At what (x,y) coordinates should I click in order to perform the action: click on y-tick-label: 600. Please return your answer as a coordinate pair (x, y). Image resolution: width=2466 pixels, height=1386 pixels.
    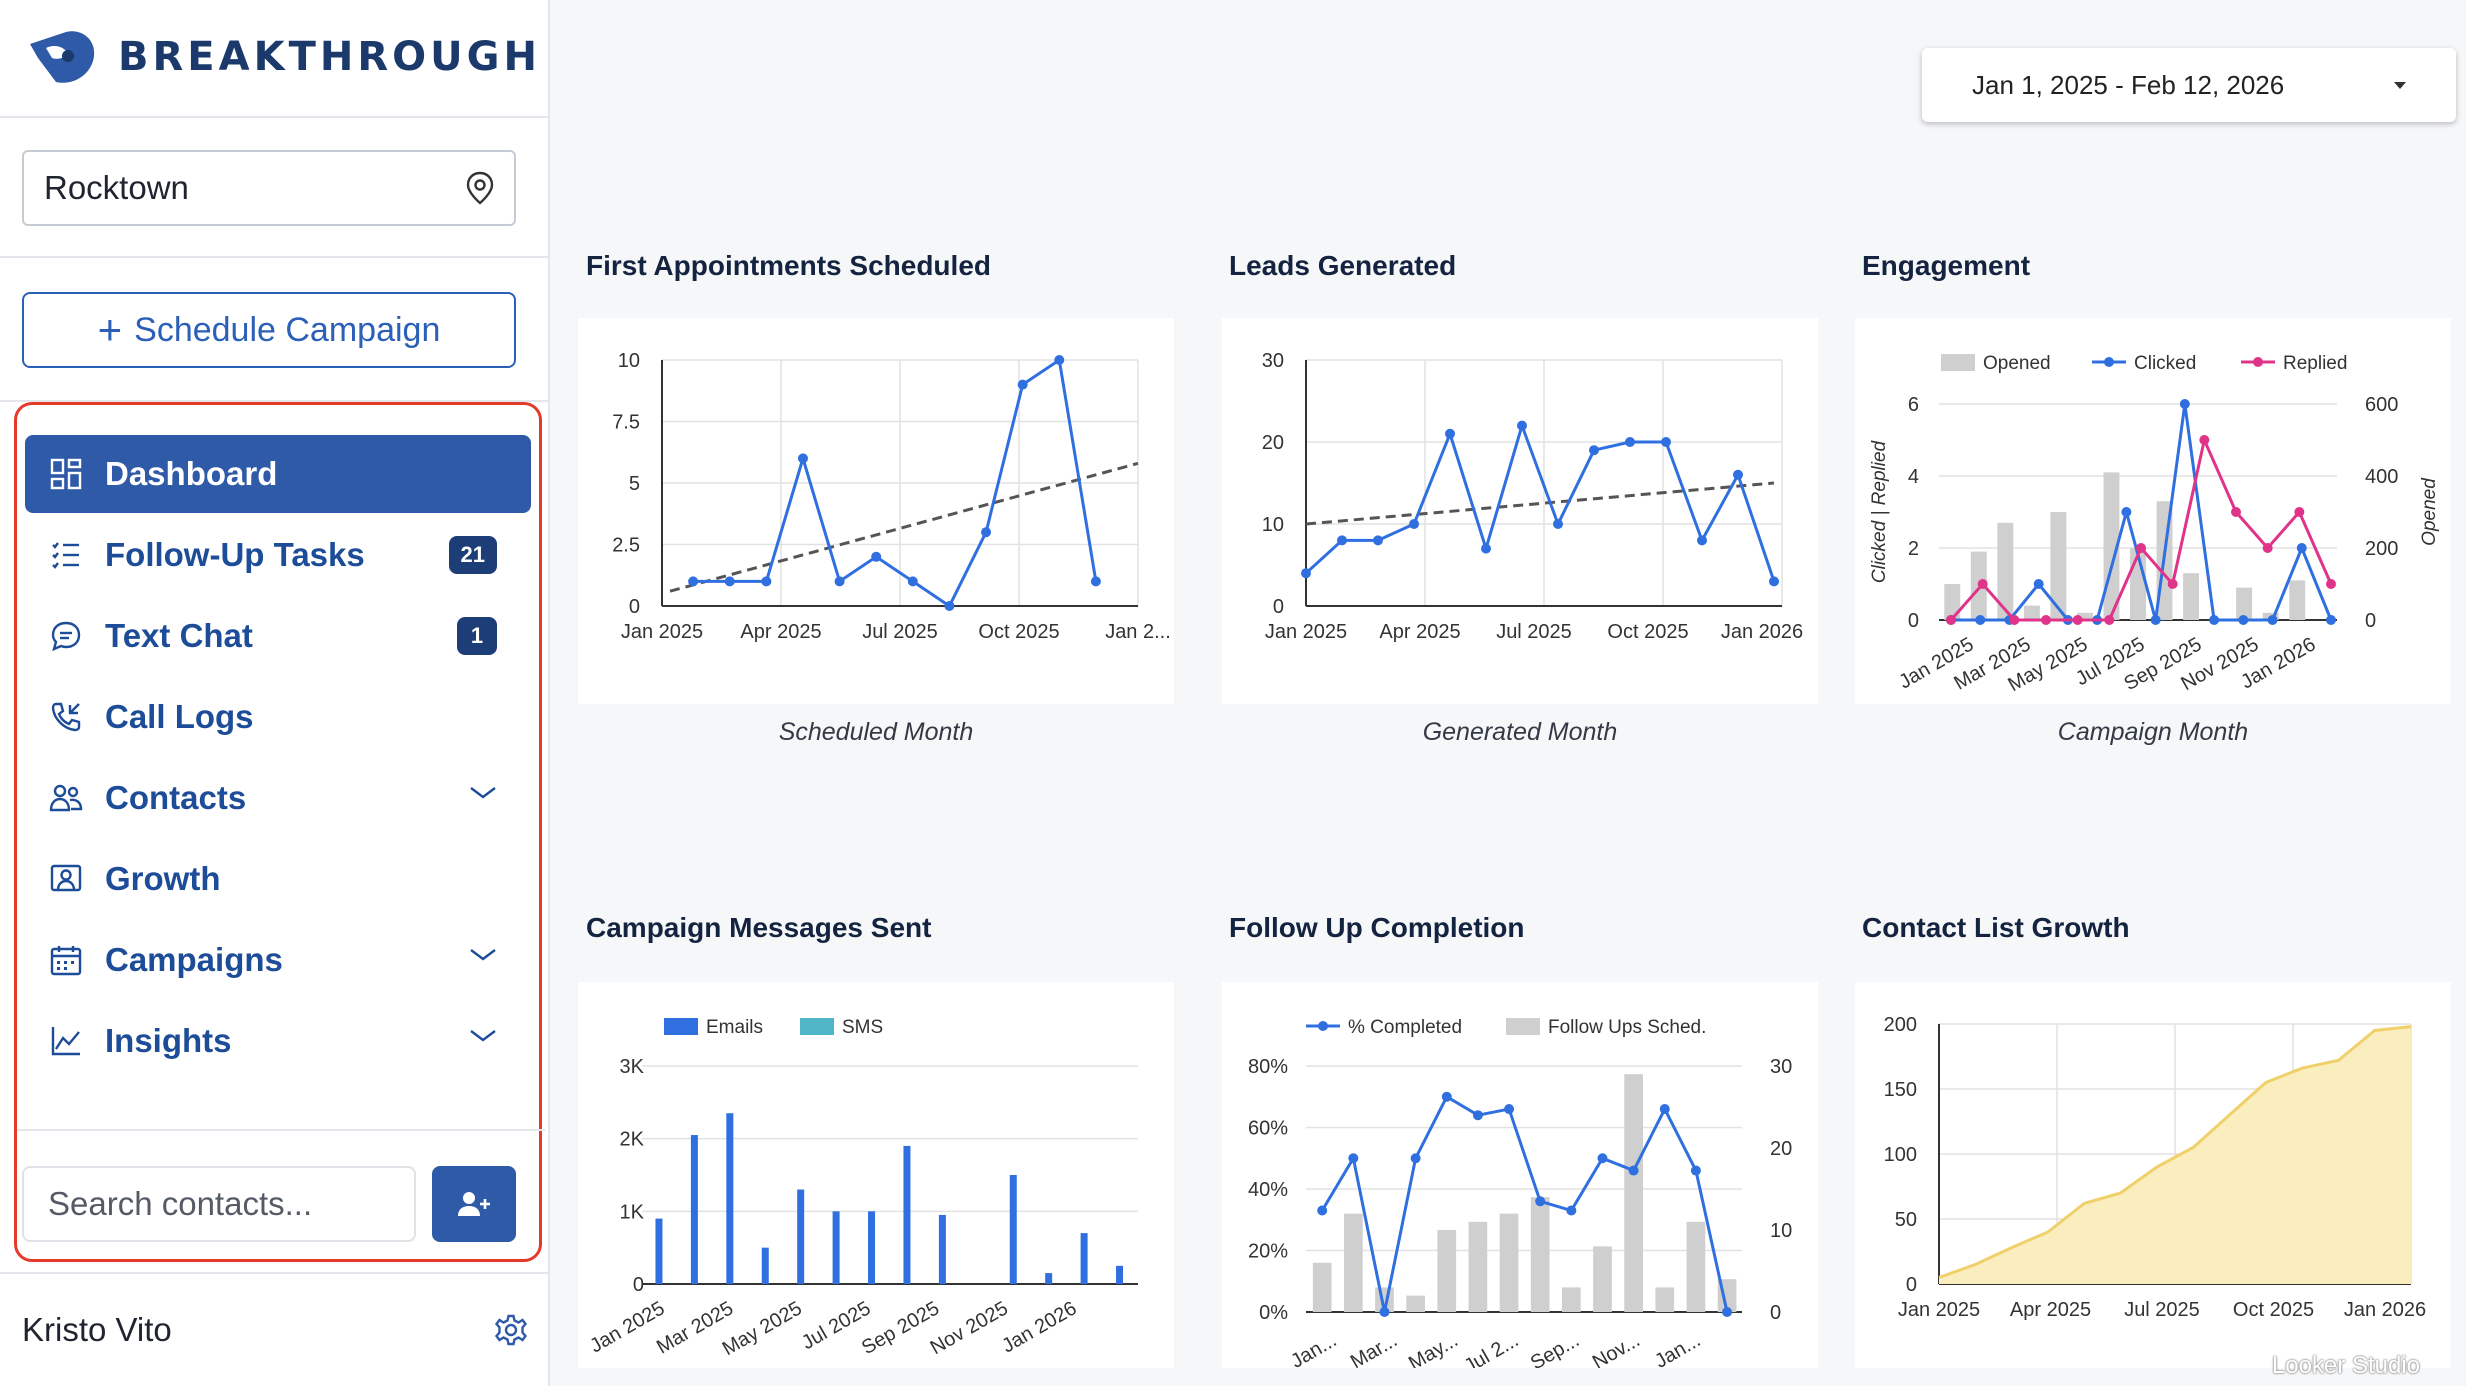
    Looking at the image, I should click on (2381, 405).